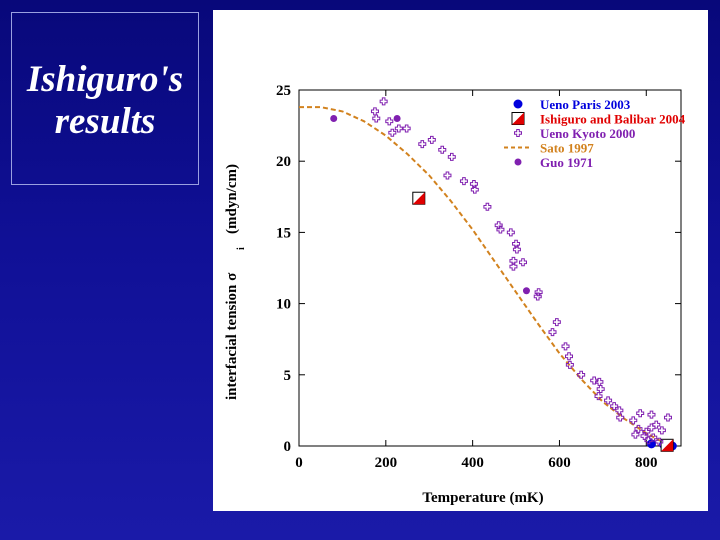 The image size is (720, 540). What do you see at coordinates (559, 463) in the screenshot?
I see `x-tick-label: 600` at bounding box center [559, 463].